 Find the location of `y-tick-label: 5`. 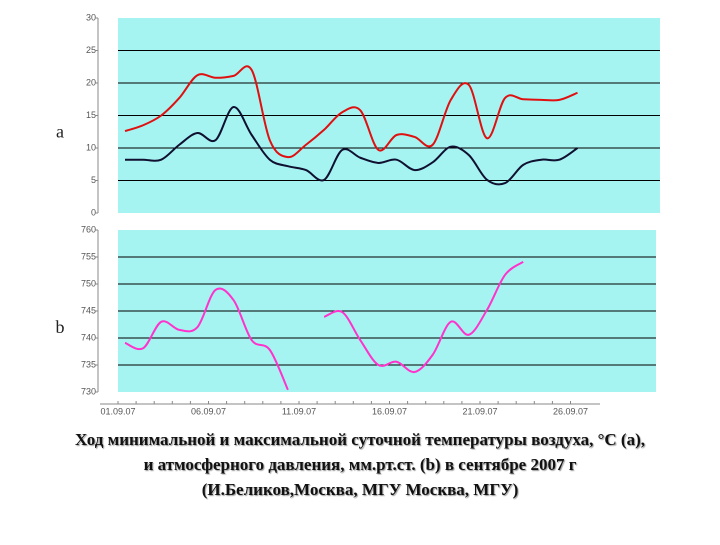

y-tick-label: 5 is located at coordinates (93, 180).